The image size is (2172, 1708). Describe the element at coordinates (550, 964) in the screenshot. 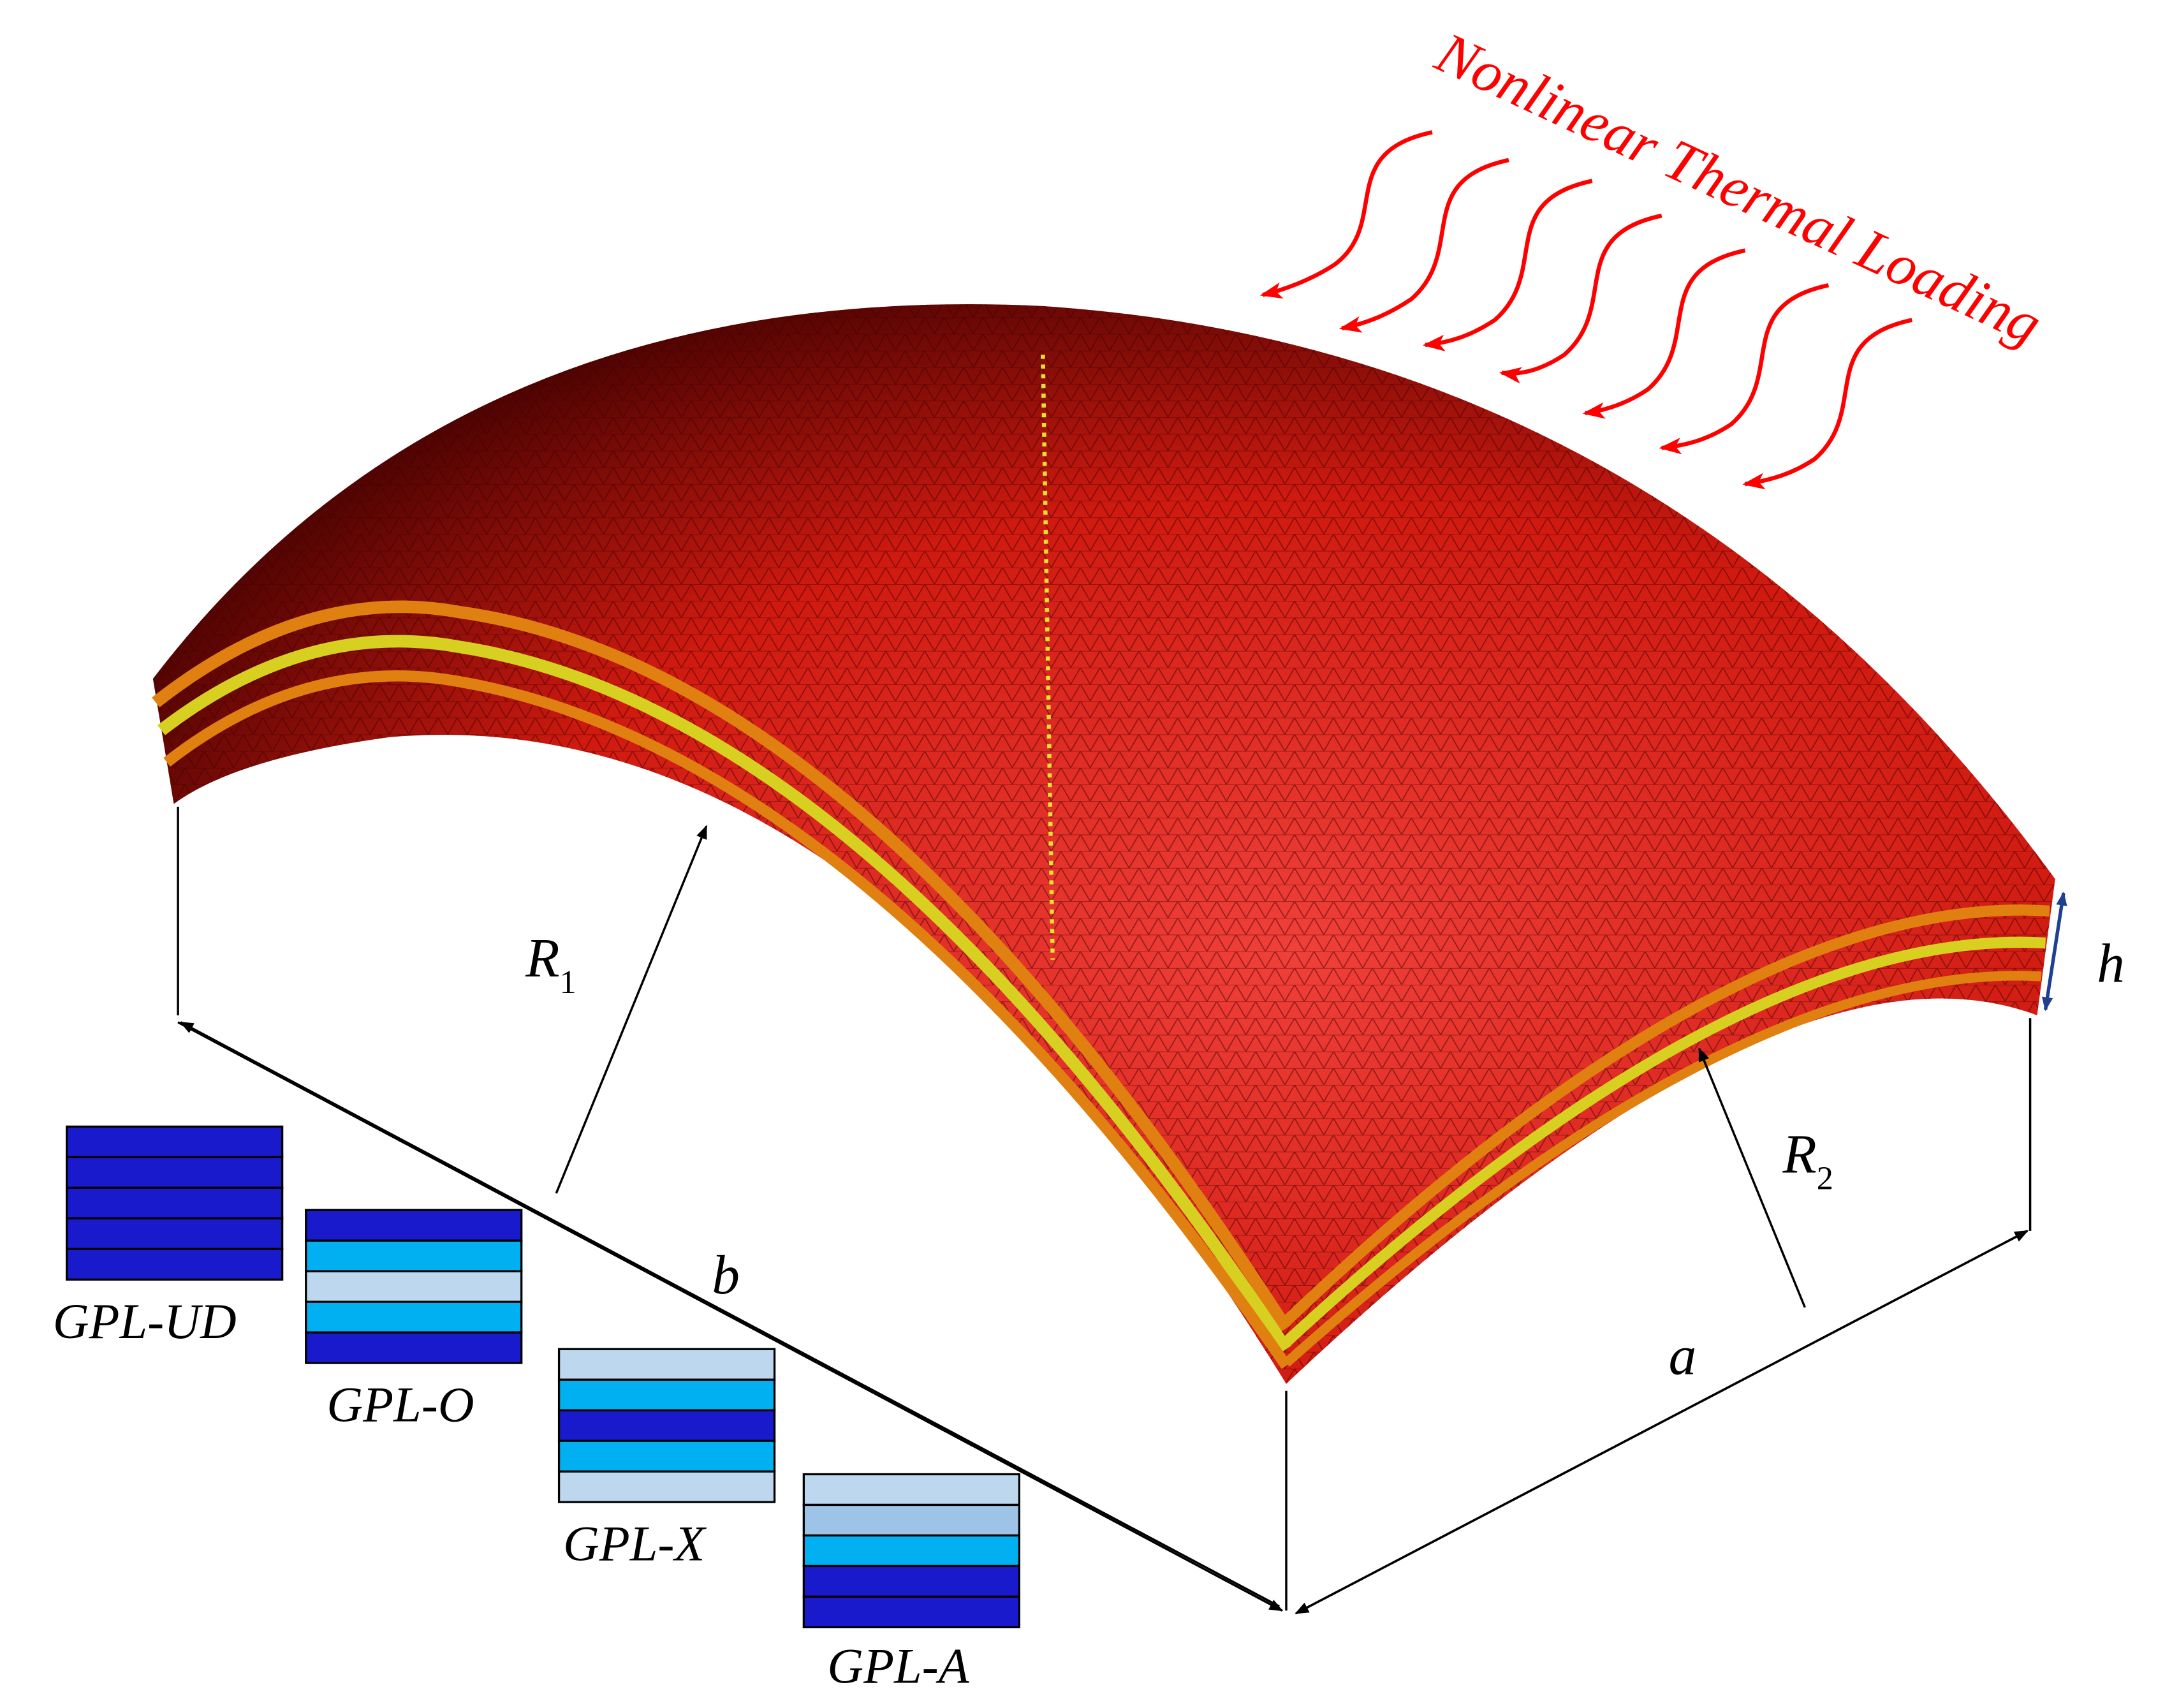

I see `r1-label: R1` at that location.